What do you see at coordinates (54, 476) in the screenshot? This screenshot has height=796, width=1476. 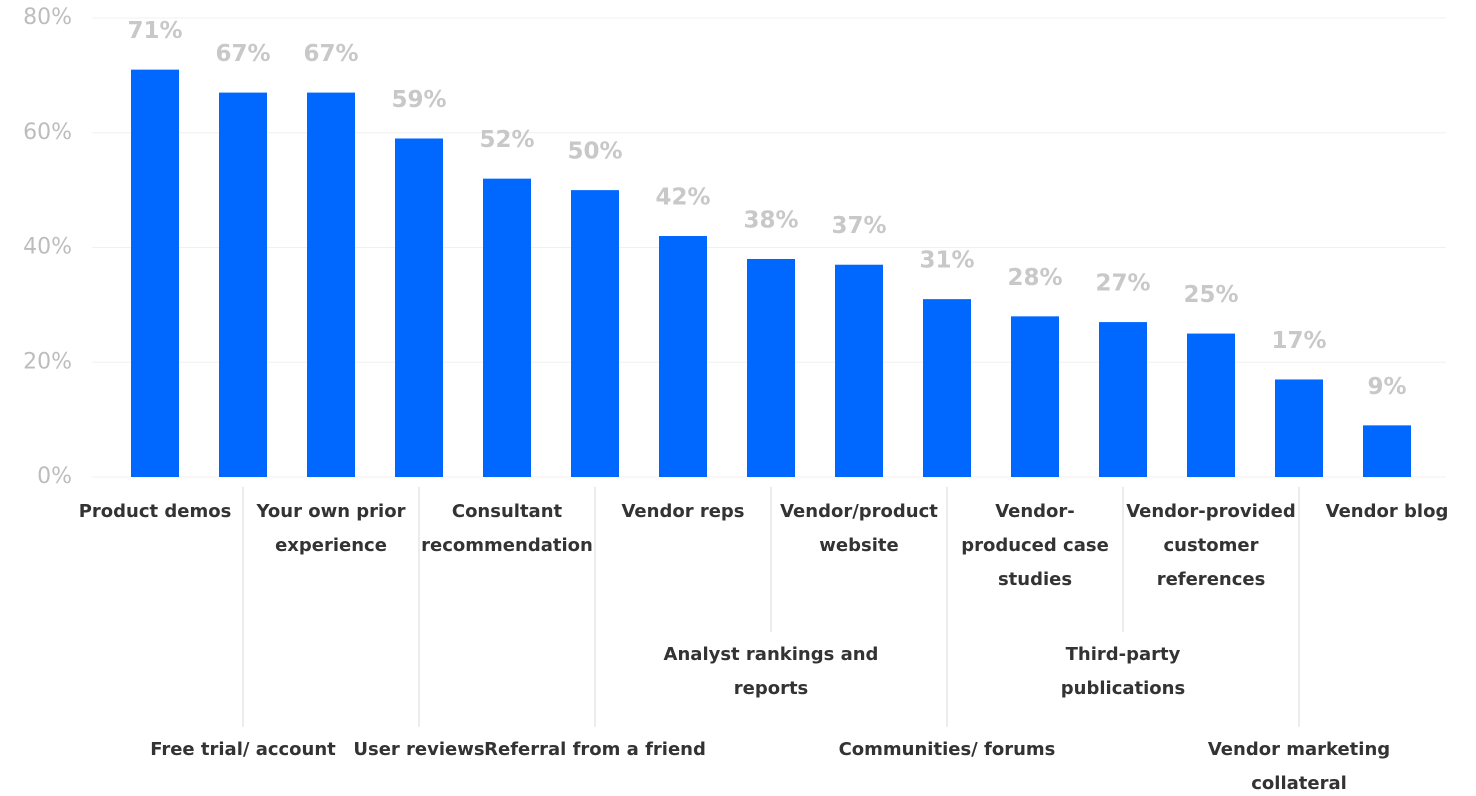 I see `y-tick-label: 0%` at bounding box center [54, 476].